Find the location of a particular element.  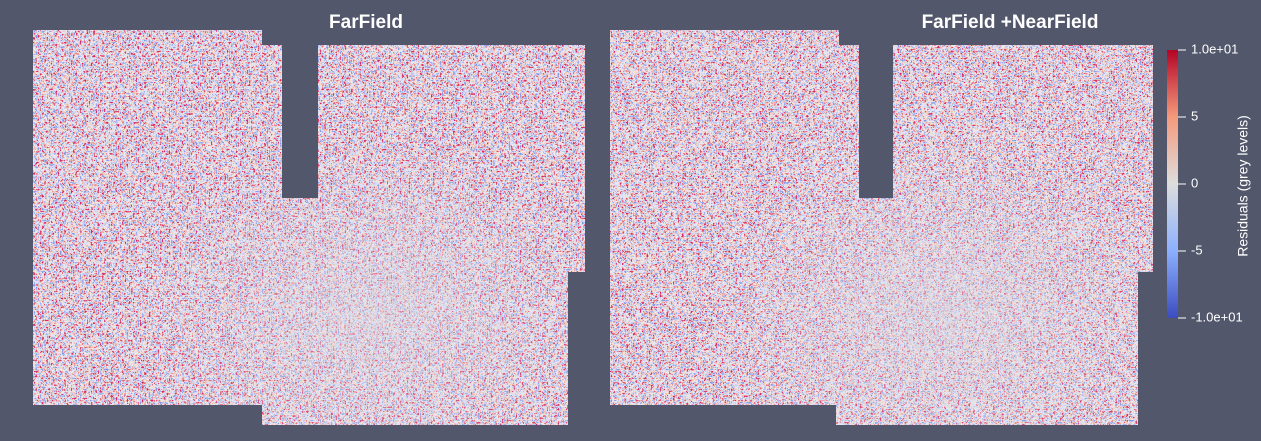

panel-title: FarField +NearField is located at coordinates (1010, 22).